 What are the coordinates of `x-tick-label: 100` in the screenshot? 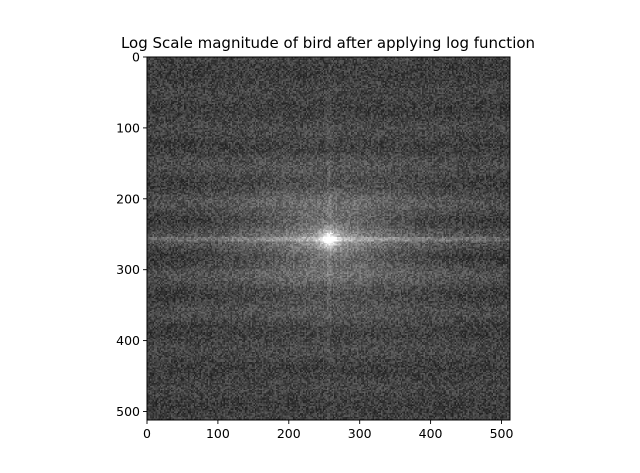 It's located at (218, 433).